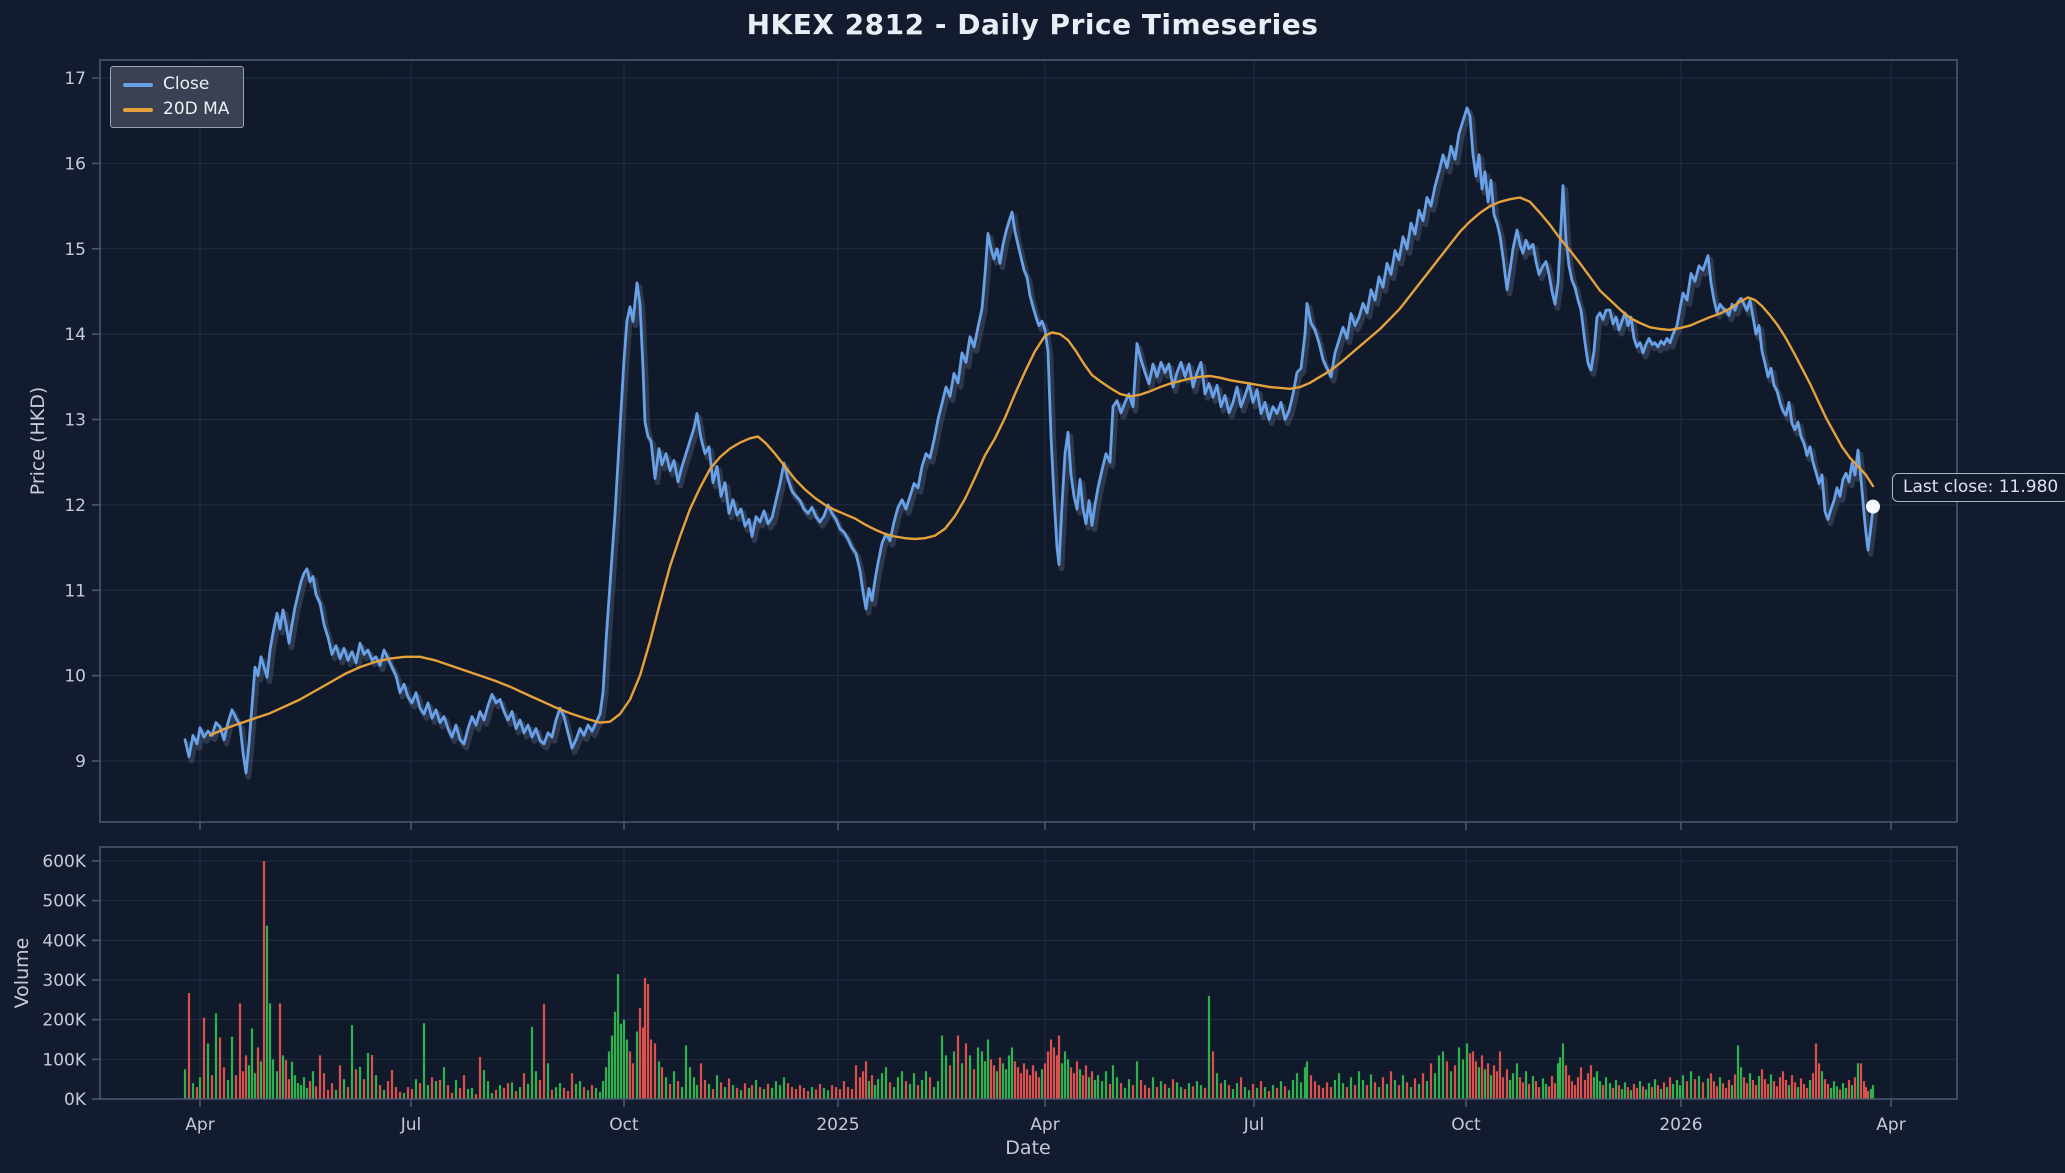 This screenshot has width=2065, height=1173. Describe the element at coordinates (1466, 1125) in the screenshot. I see `x-tick-label: Oct` at that location.